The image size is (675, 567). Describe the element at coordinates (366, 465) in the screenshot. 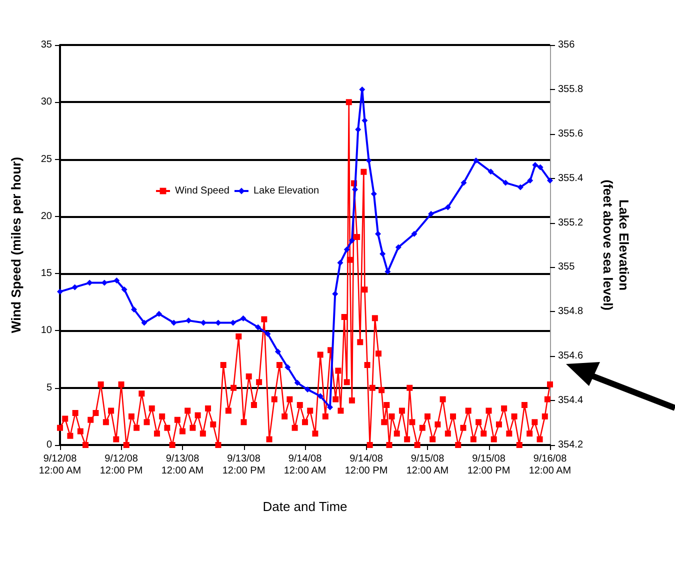

I see `x-tick-label: 9/14/08 12:00 PM` at that location.